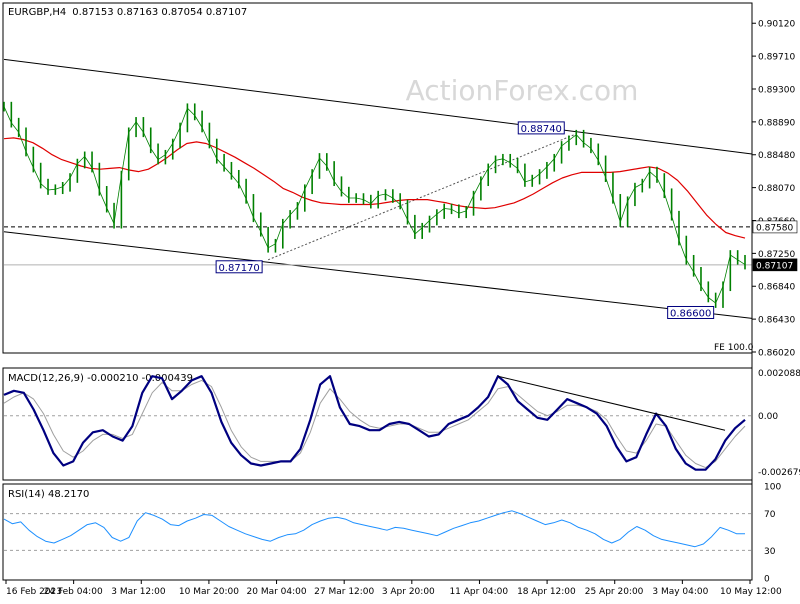  What do you see at coordinates (779, 473) in the screenshot?
I see `macd-tick-label: -0.002679` at bounding box center [779, 473].